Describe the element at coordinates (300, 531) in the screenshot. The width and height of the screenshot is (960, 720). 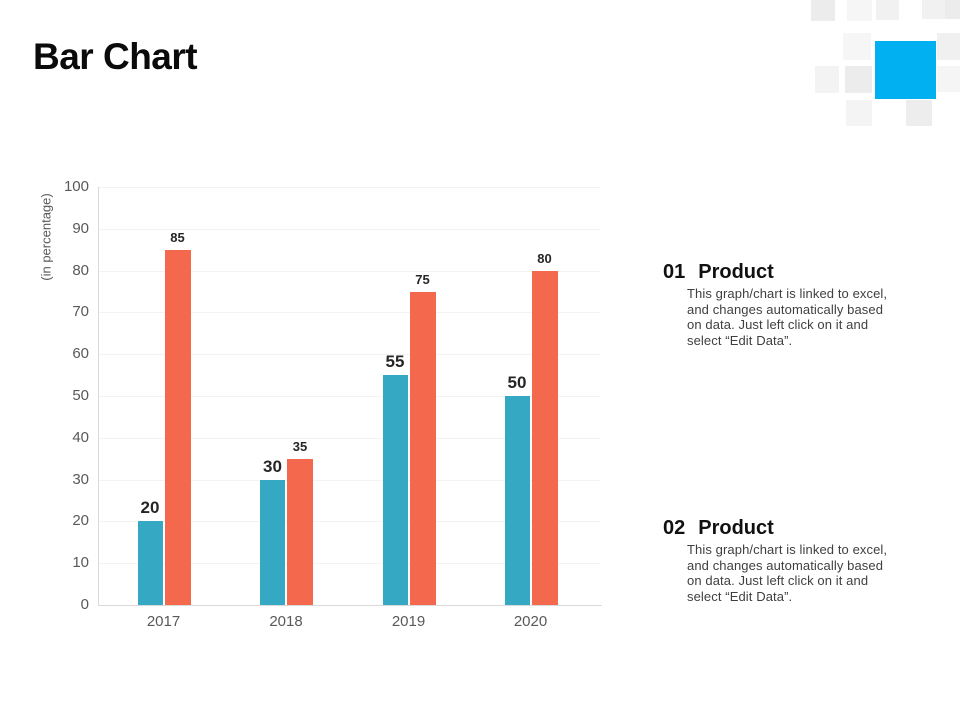
I see `bar-series2-2018` at that location.